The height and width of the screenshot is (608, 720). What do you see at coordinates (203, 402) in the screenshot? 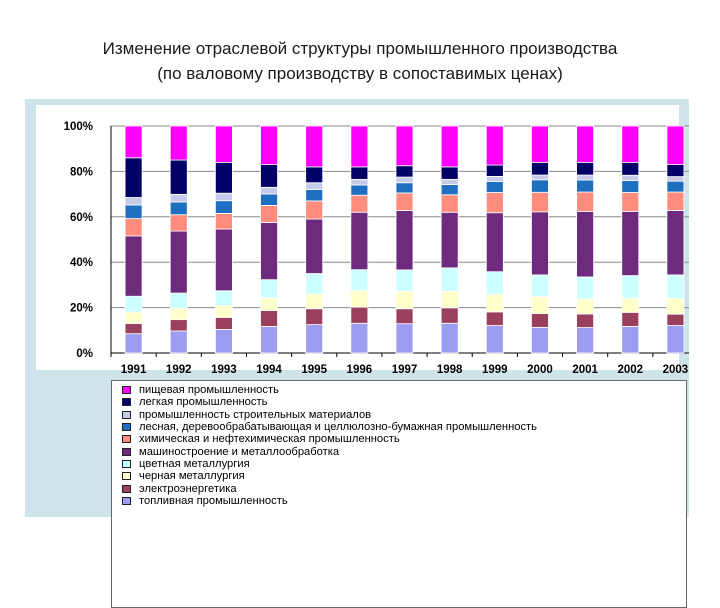
I see `legend-label: легкая промышленность` at bounding box center [203, 402].